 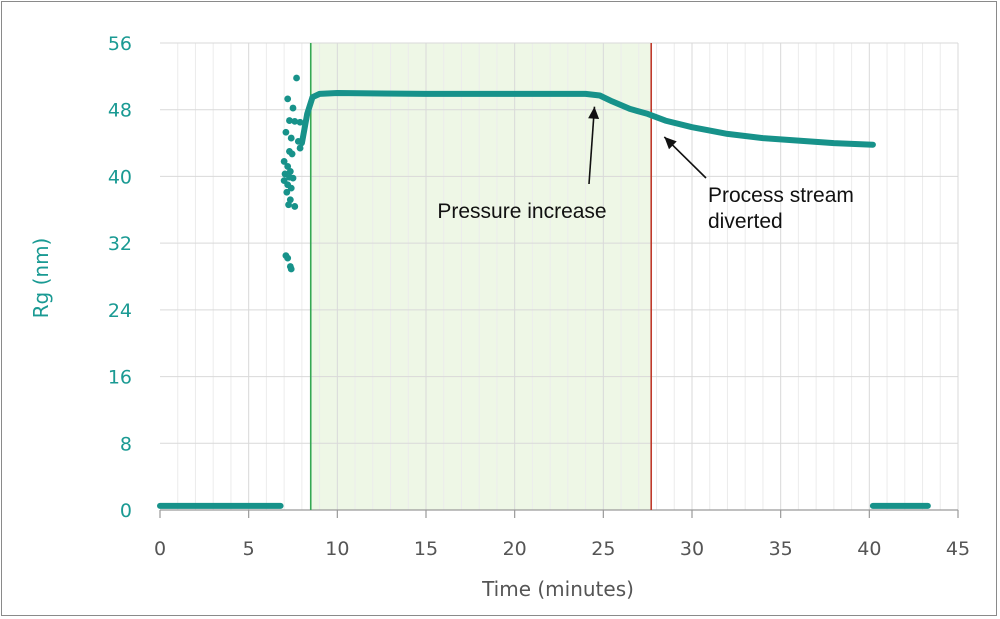 What do you see at coordinates (781, 195) in the screenshot?
I see `annotation-line: Process stream` at bounding box center [781, 195].